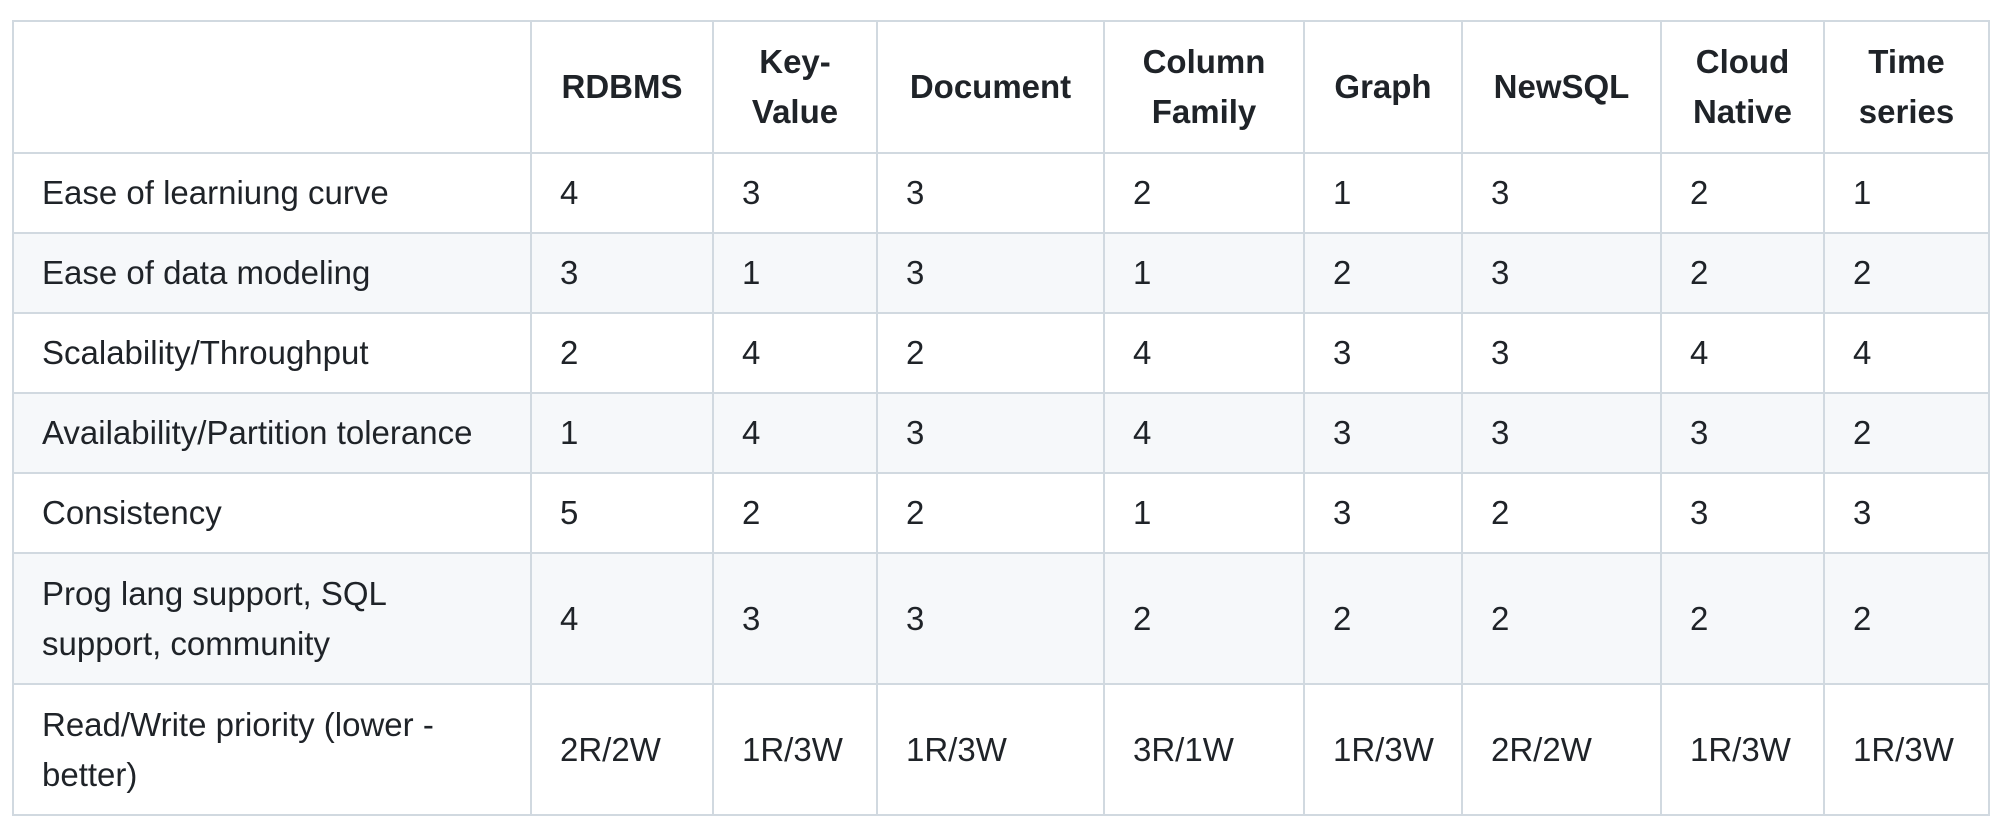  What do you see at coordinates (795, 111) in the screenshot?
I see `header-line: Value` at bounding box center [795, 111].